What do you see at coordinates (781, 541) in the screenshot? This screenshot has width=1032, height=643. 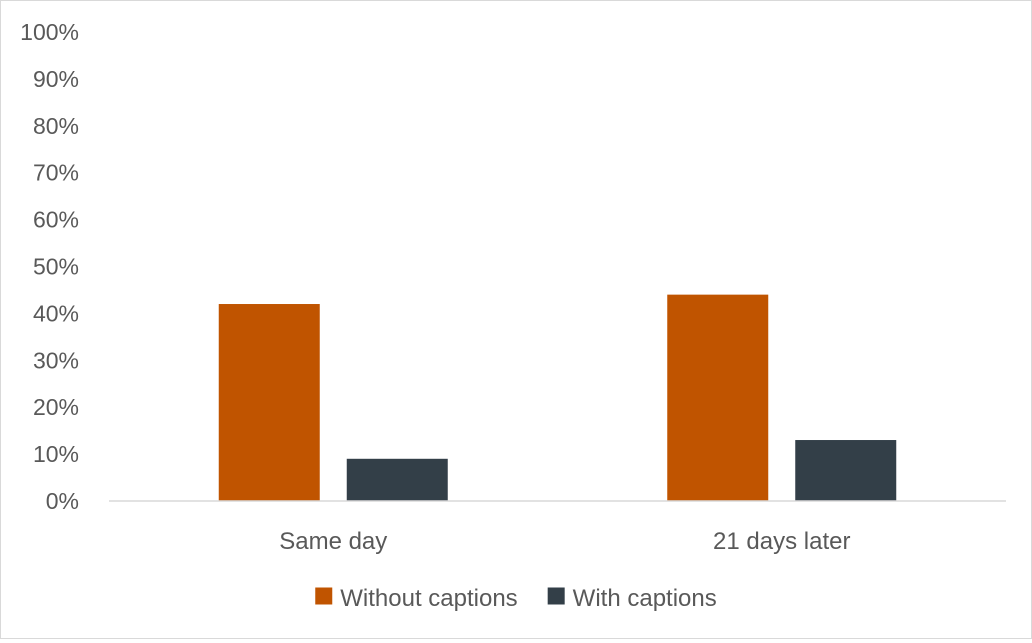 I see `x-category-label: 21 days later` at bounding box center [781, 541].